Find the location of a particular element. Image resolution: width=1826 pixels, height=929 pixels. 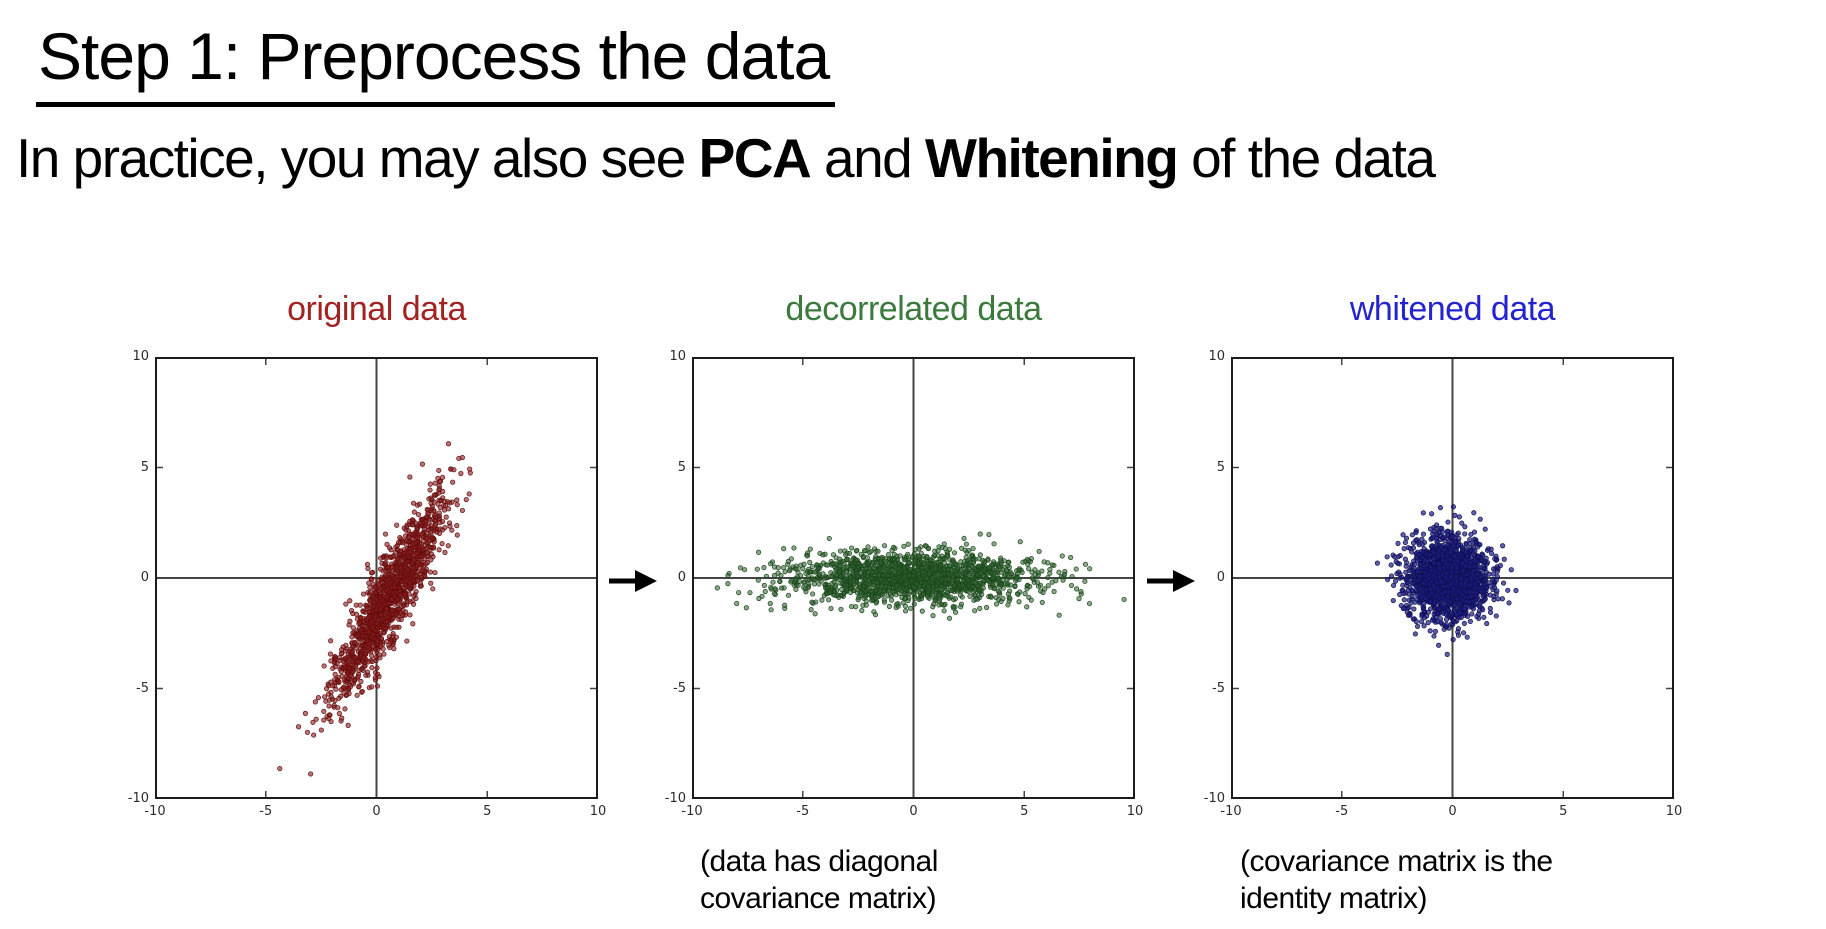

caption-line: (data has diagonal is located at coordinates (819, 861).